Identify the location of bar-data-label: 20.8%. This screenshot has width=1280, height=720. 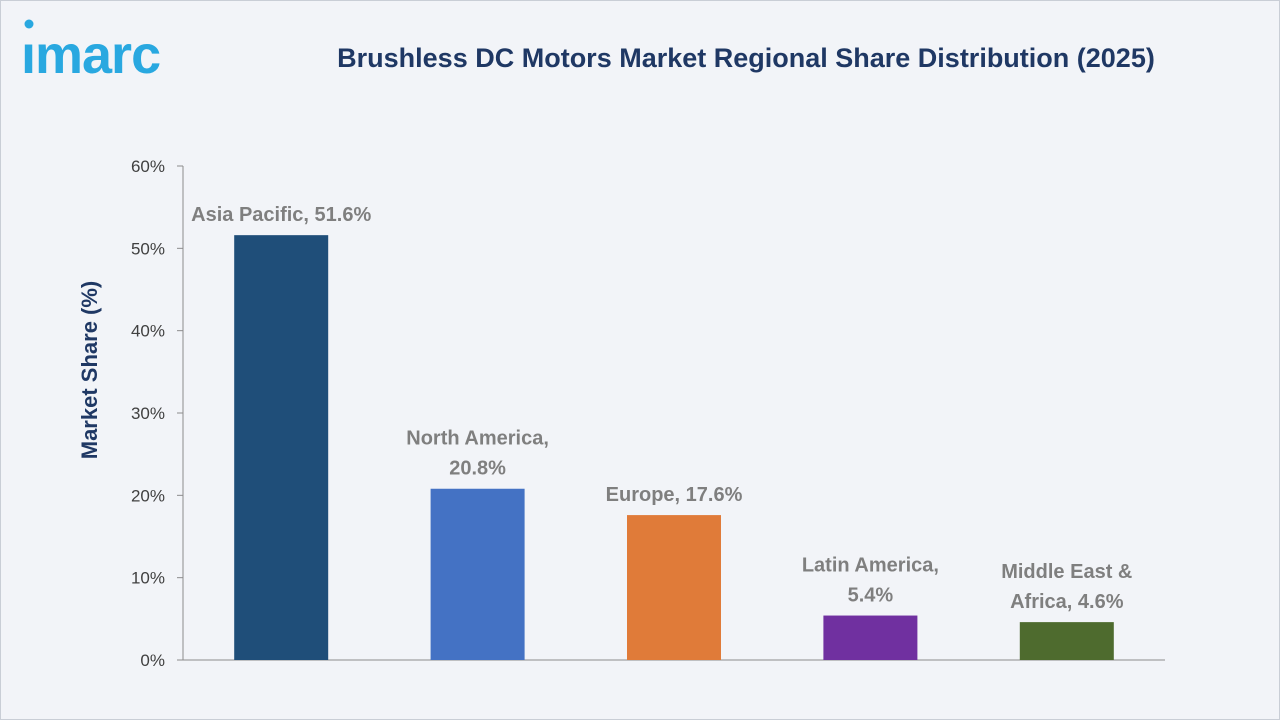
(477, 469).